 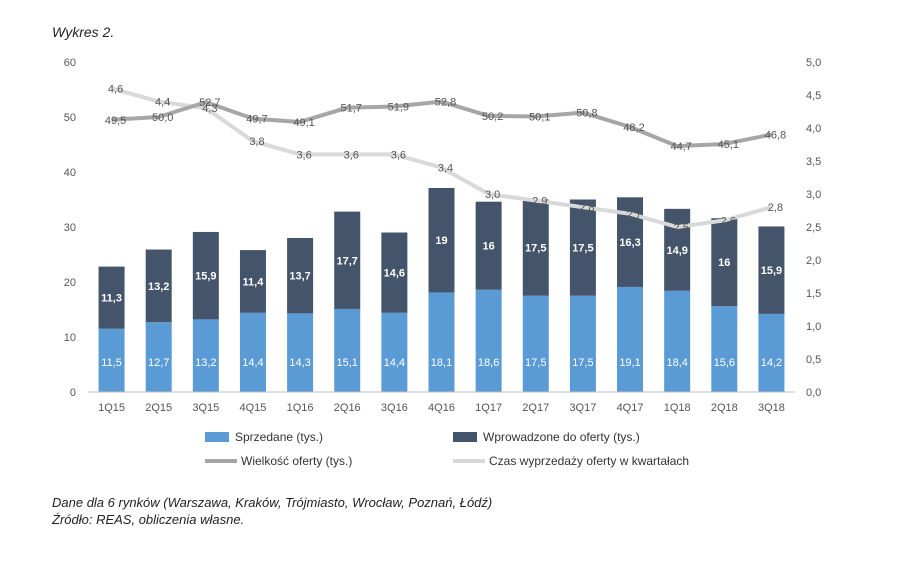 What do you see at coordinates (70, 338) in the screenshot?
I see `y-left-tick-10: 10` at bounding box center [70, 338].